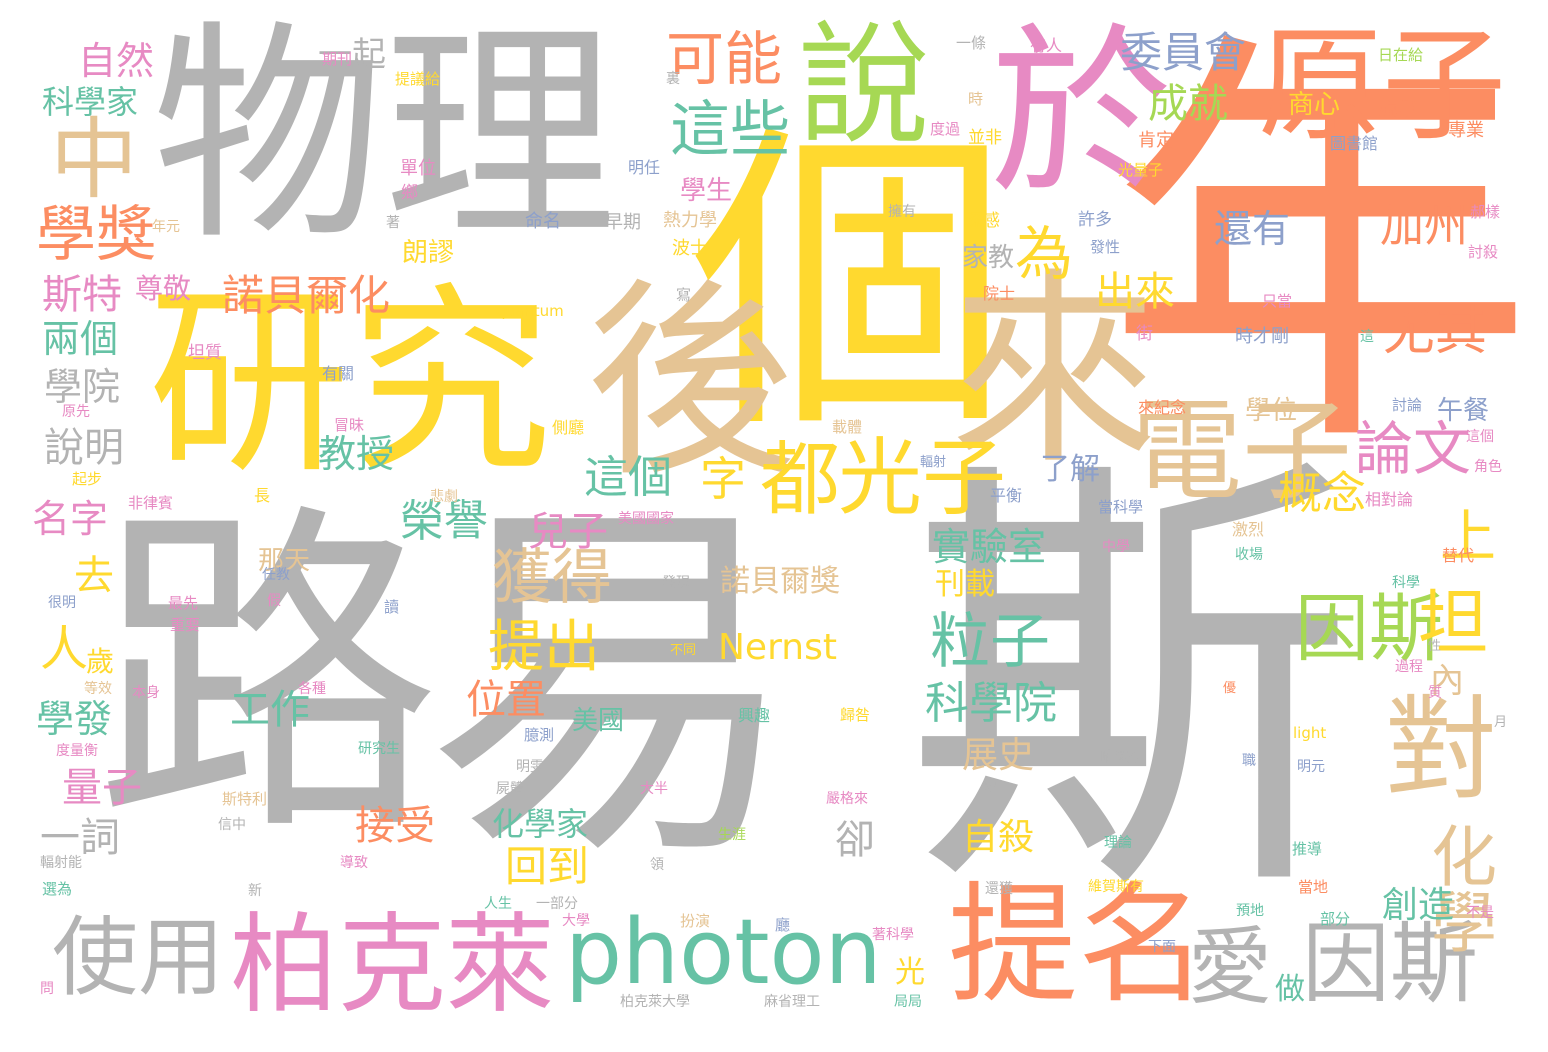 The width and height of the screenshot is (1548, 1052). What do you see at coordinates (568, 532) in the screenshot?
I see `word-erzi: 兒子` at bounding box center [568, 532].